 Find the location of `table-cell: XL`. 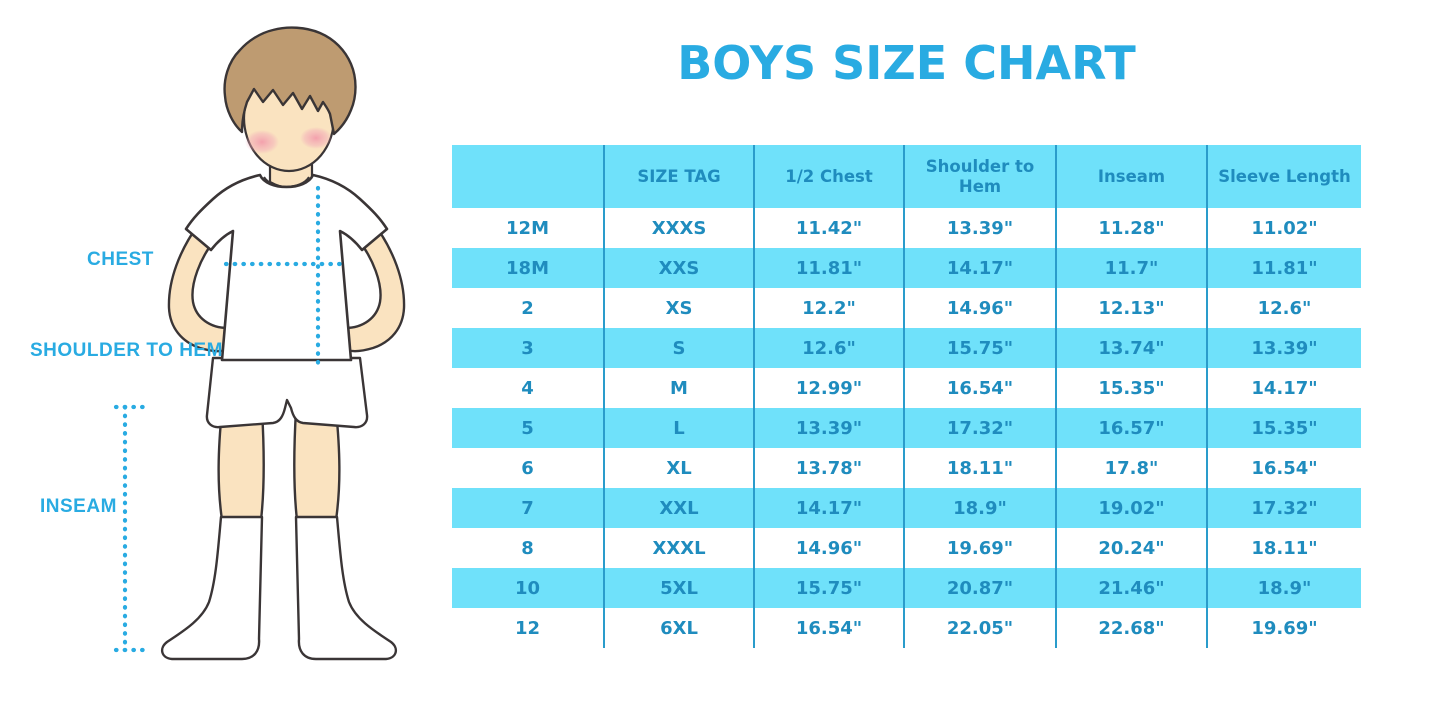

table-cell: XL is located at coordinates (678, 468).